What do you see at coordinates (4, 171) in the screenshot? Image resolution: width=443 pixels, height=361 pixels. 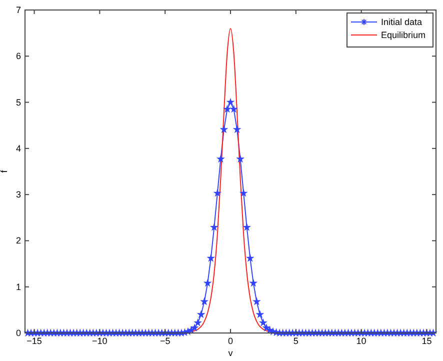 I see `y-axis-title: f` at bounding box center [4, 171].